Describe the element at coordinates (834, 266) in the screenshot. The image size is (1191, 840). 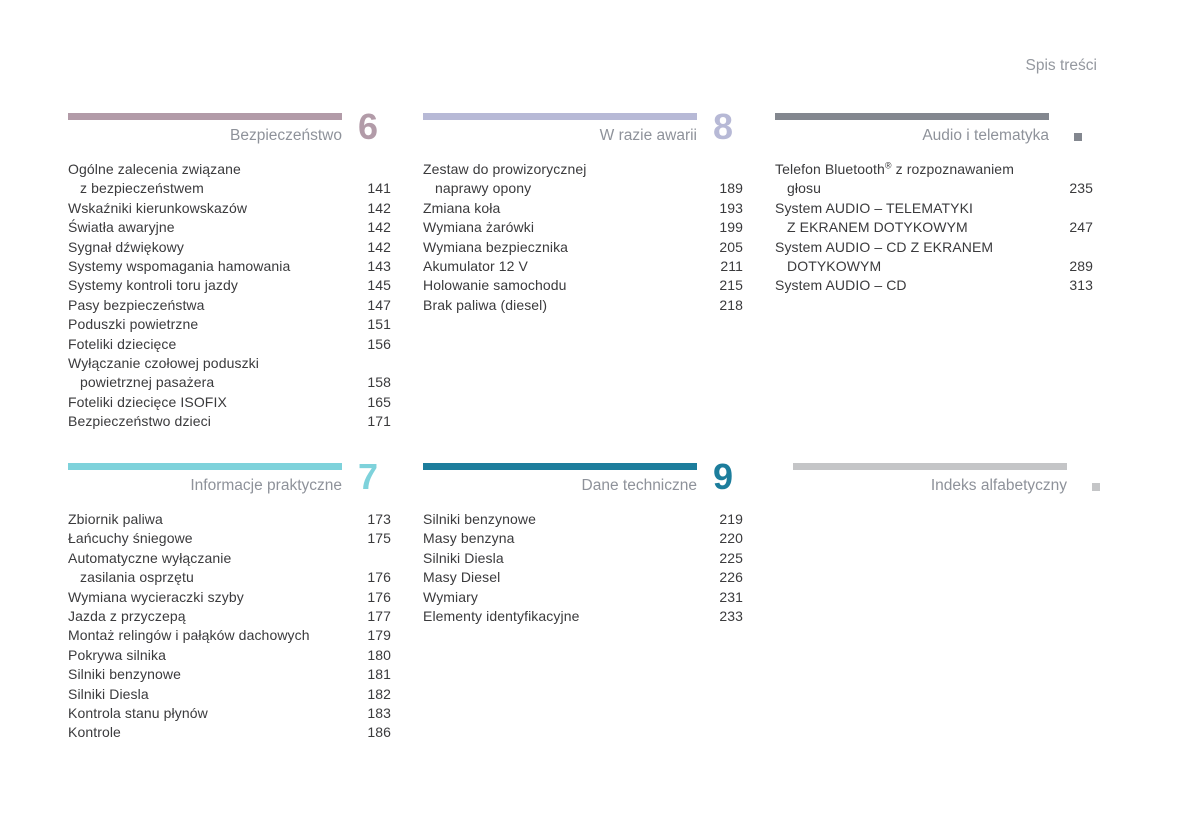
I see `toc-item-line: DOTYKOWYM` at that location.